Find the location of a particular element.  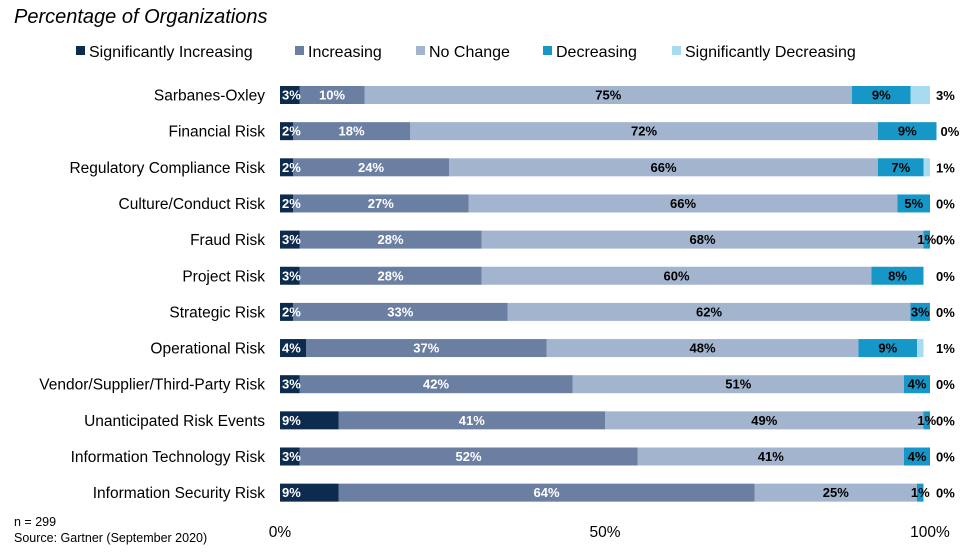

data-label-increasing: 27% is located at coordinates (381, 203).